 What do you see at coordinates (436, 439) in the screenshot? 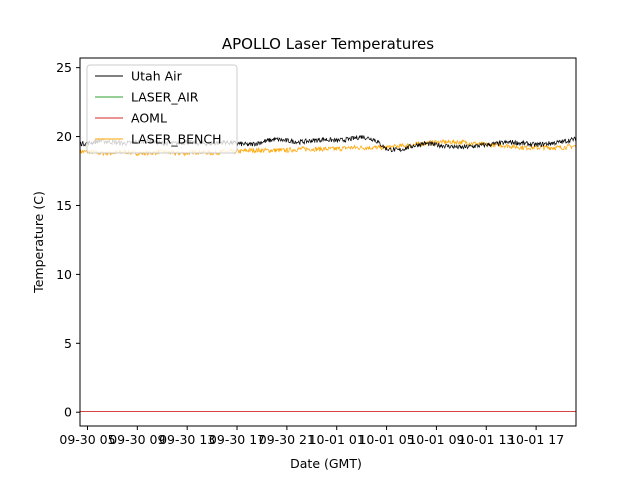
I see `x-tick-label: 10-01 09` at bounding box center [436, 439].